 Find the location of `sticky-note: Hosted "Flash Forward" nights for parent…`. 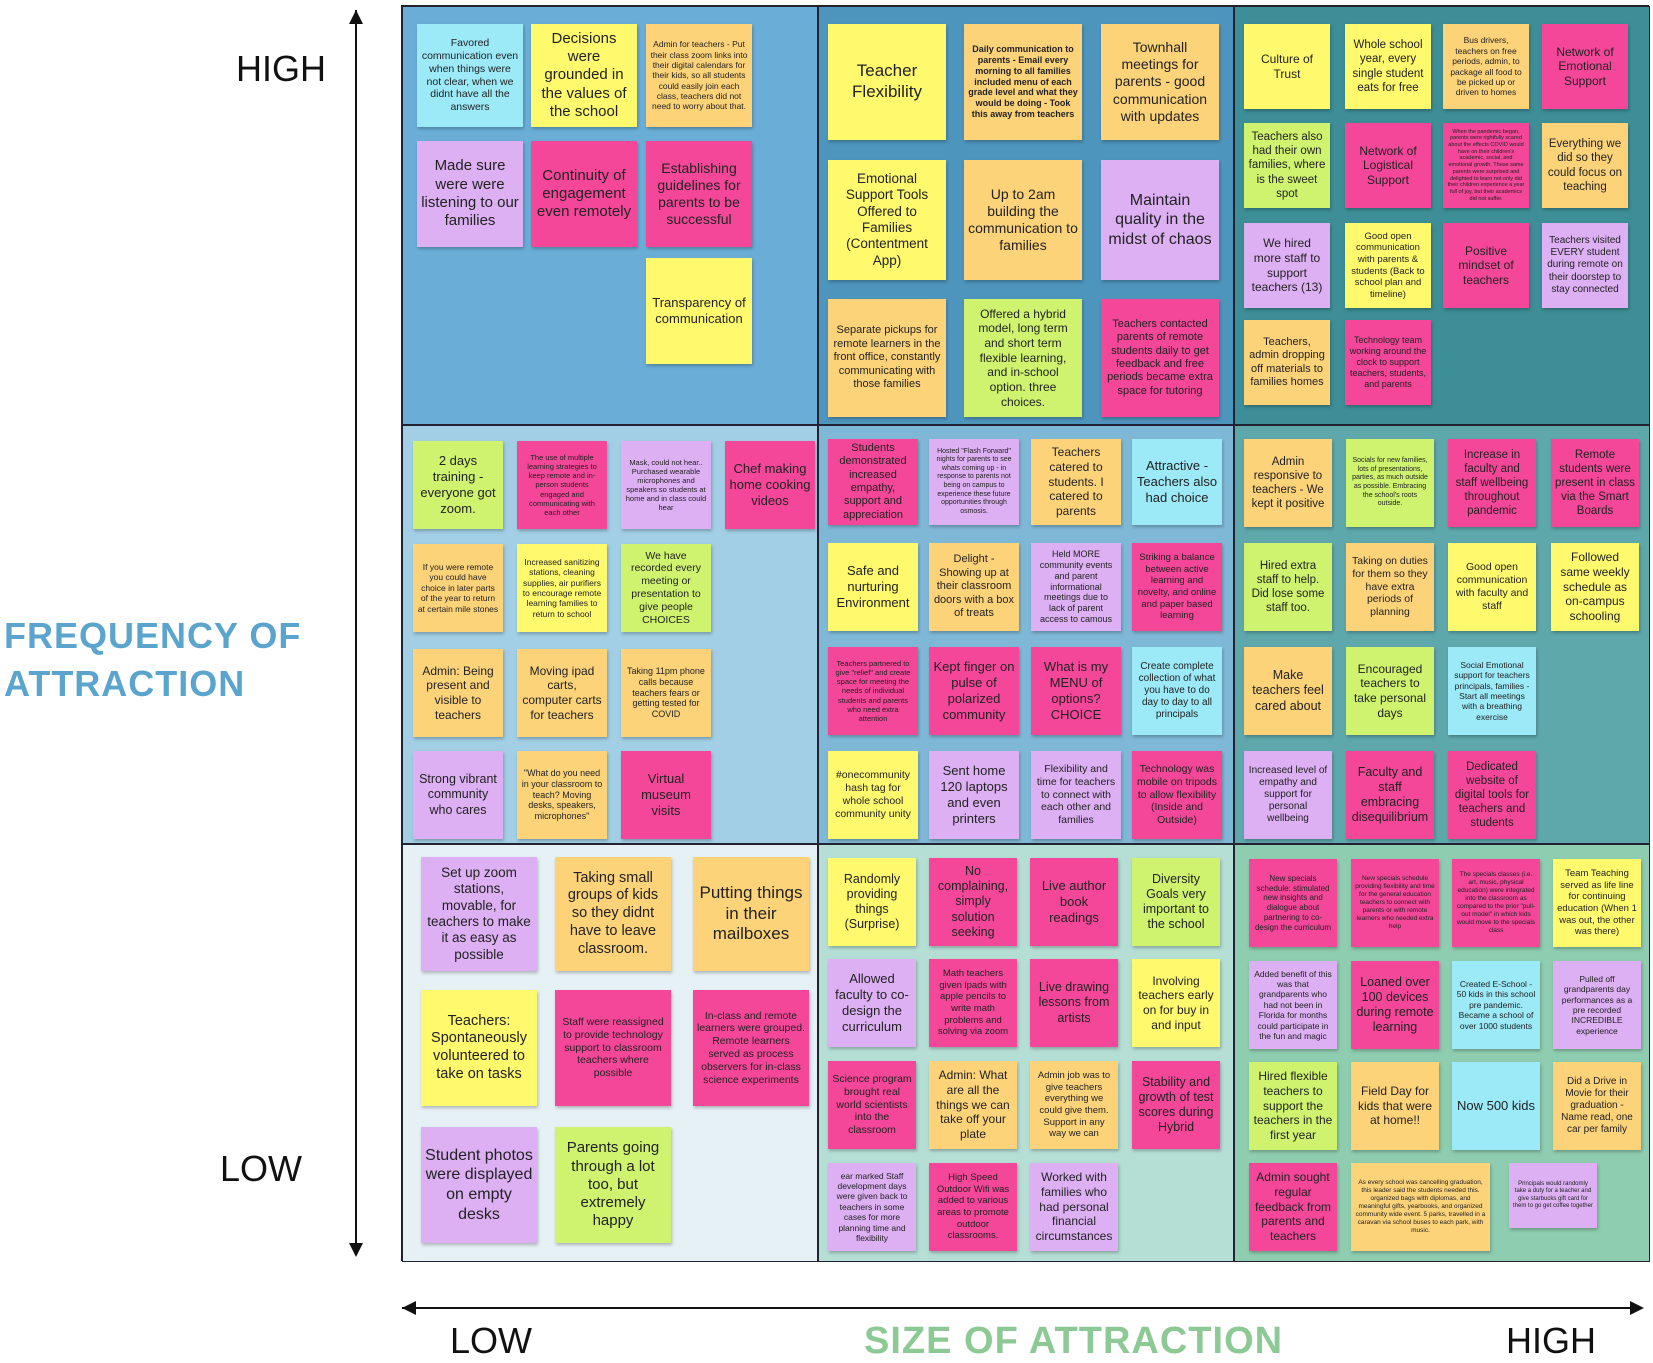

sticky-note: Hosted "Flash Forward" nights for parent… is located at coordinates (974, 482).